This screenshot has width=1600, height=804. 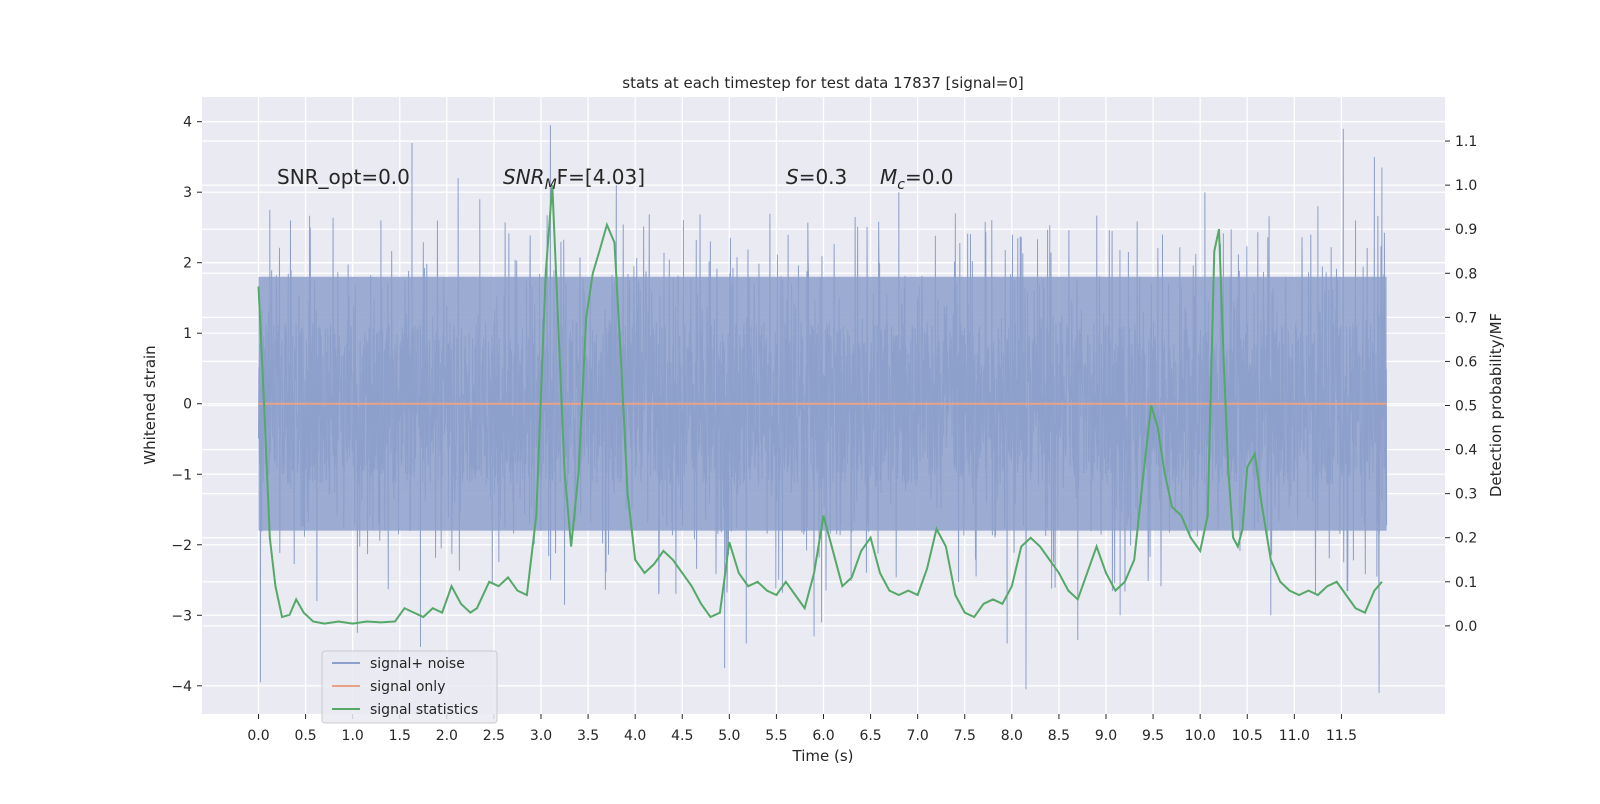 What do you see at coordinates (965, 736) in the screenshot?
I see `x-tick-label: 7.5` at bounding box center [965, 736].